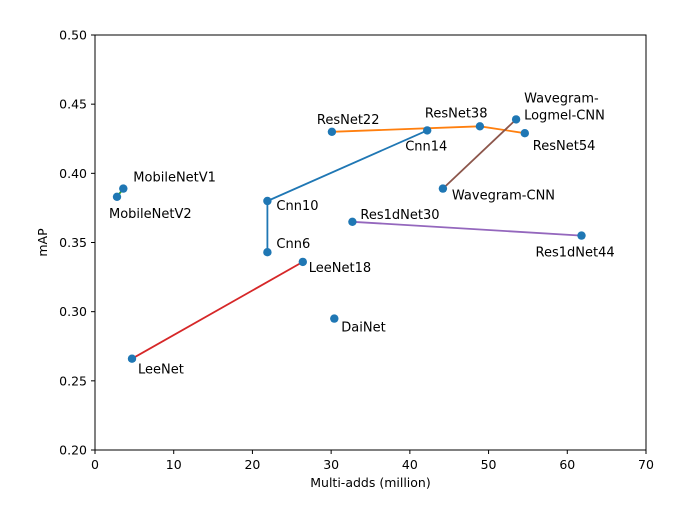 Image resolution: width=696 pixels, height=526 pixels. I want to click on x-tick-label-40: 40, so click(410, 464).